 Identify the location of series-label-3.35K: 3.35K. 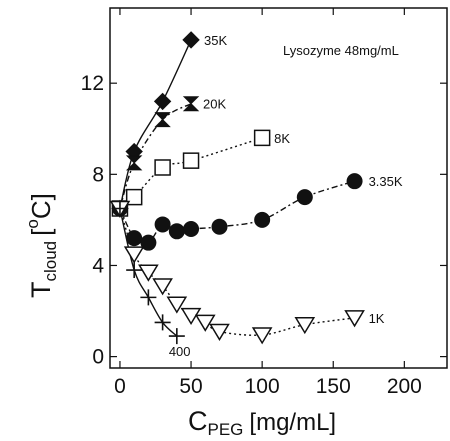
(386, 181).